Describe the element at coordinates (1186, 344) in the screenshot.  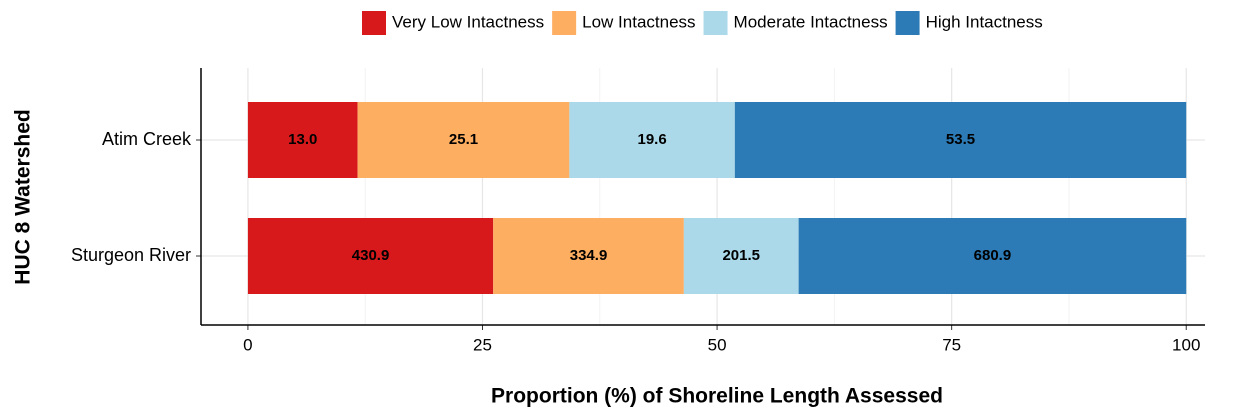
I see `x-tick-label: 100` at that location.